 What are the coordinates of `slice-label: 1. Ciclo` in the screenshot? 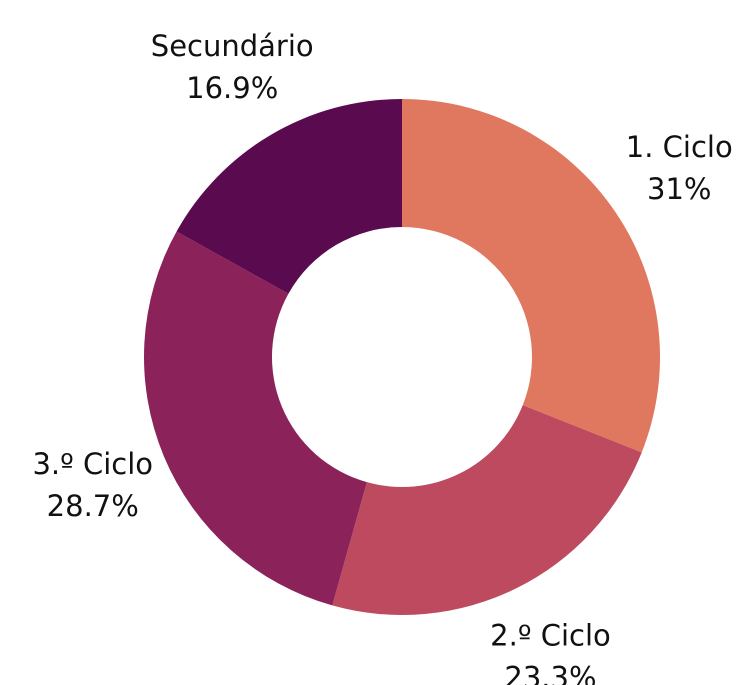 It's located at (679, 147).